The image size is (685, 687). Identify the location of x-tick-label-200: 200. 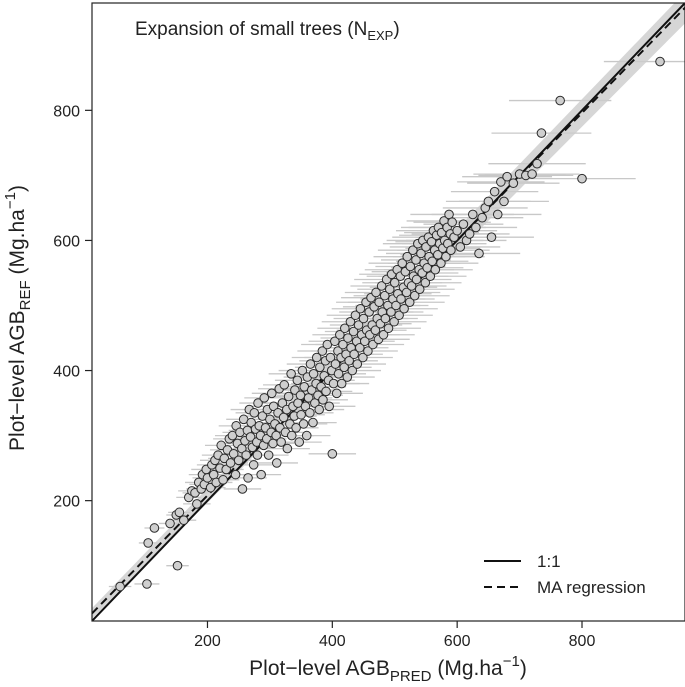
(207, 641).